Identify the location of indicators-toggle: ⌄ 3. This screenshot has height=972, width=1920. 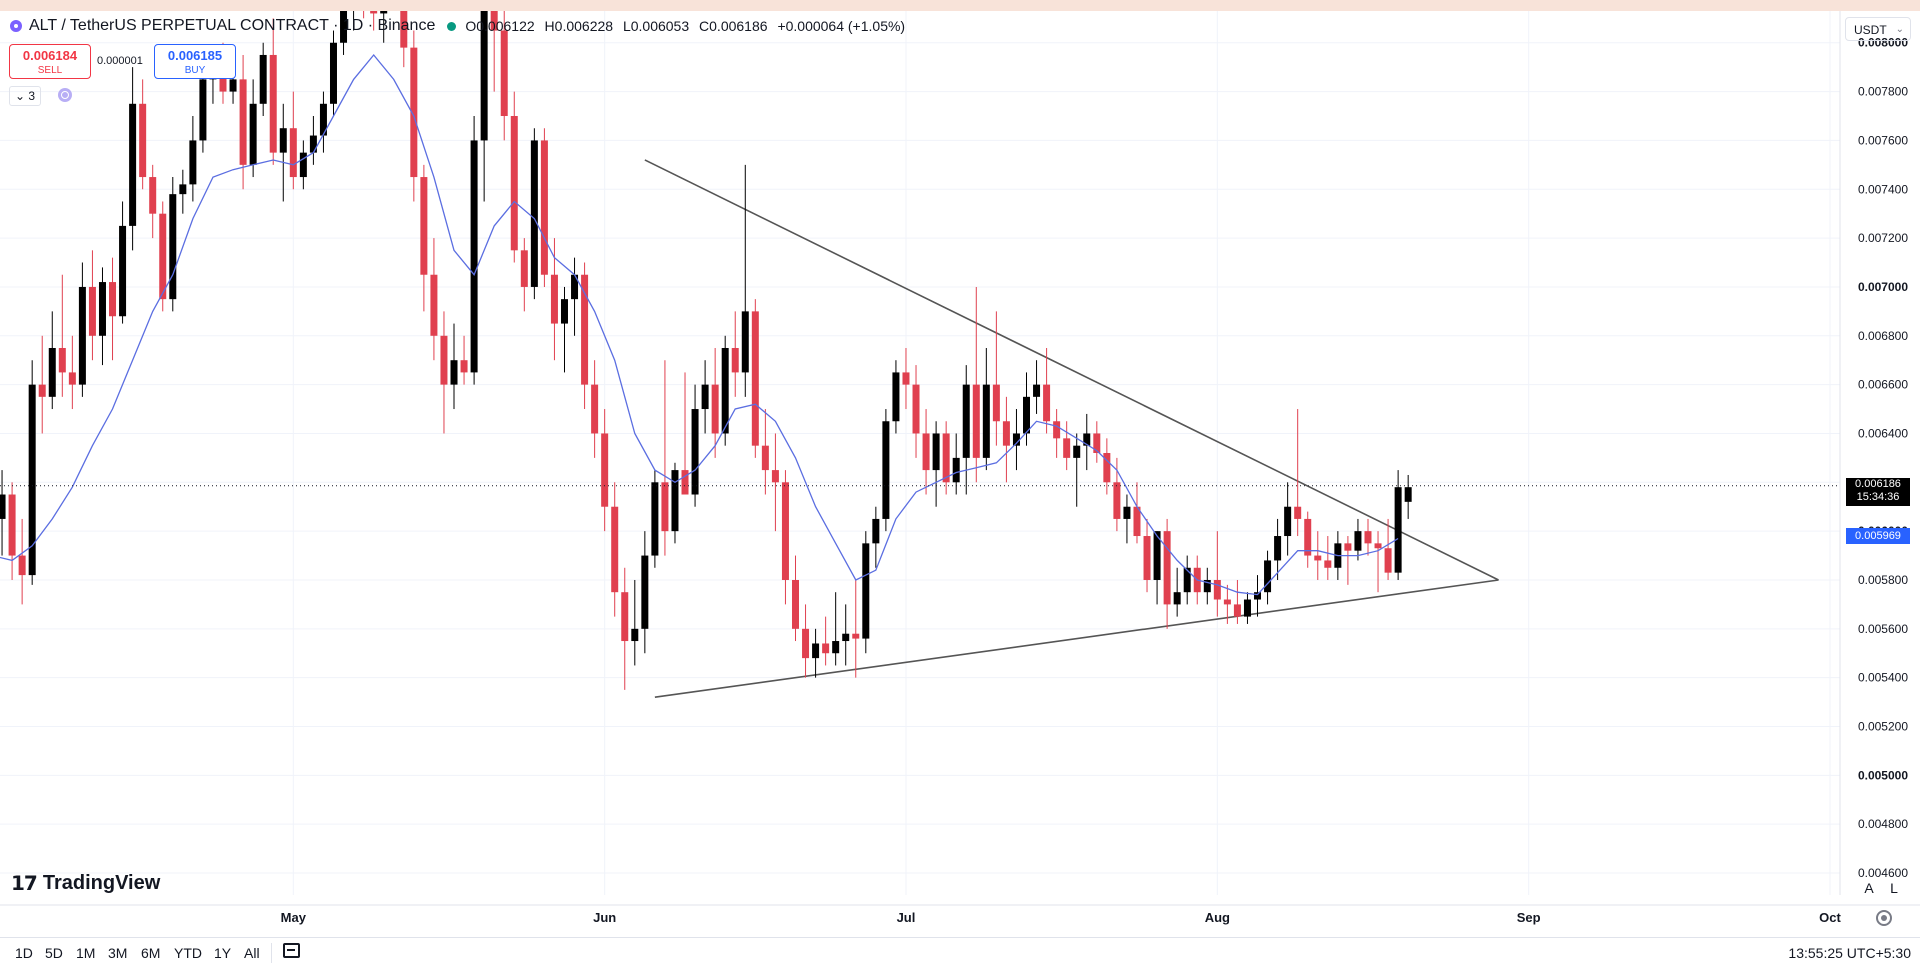
(25, 96).